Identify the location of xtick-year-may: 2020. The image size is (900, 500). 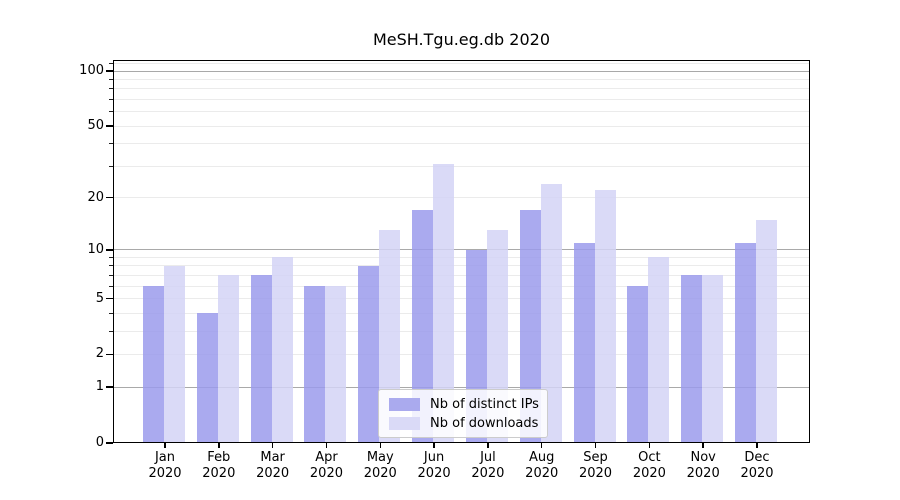
(380, 473).